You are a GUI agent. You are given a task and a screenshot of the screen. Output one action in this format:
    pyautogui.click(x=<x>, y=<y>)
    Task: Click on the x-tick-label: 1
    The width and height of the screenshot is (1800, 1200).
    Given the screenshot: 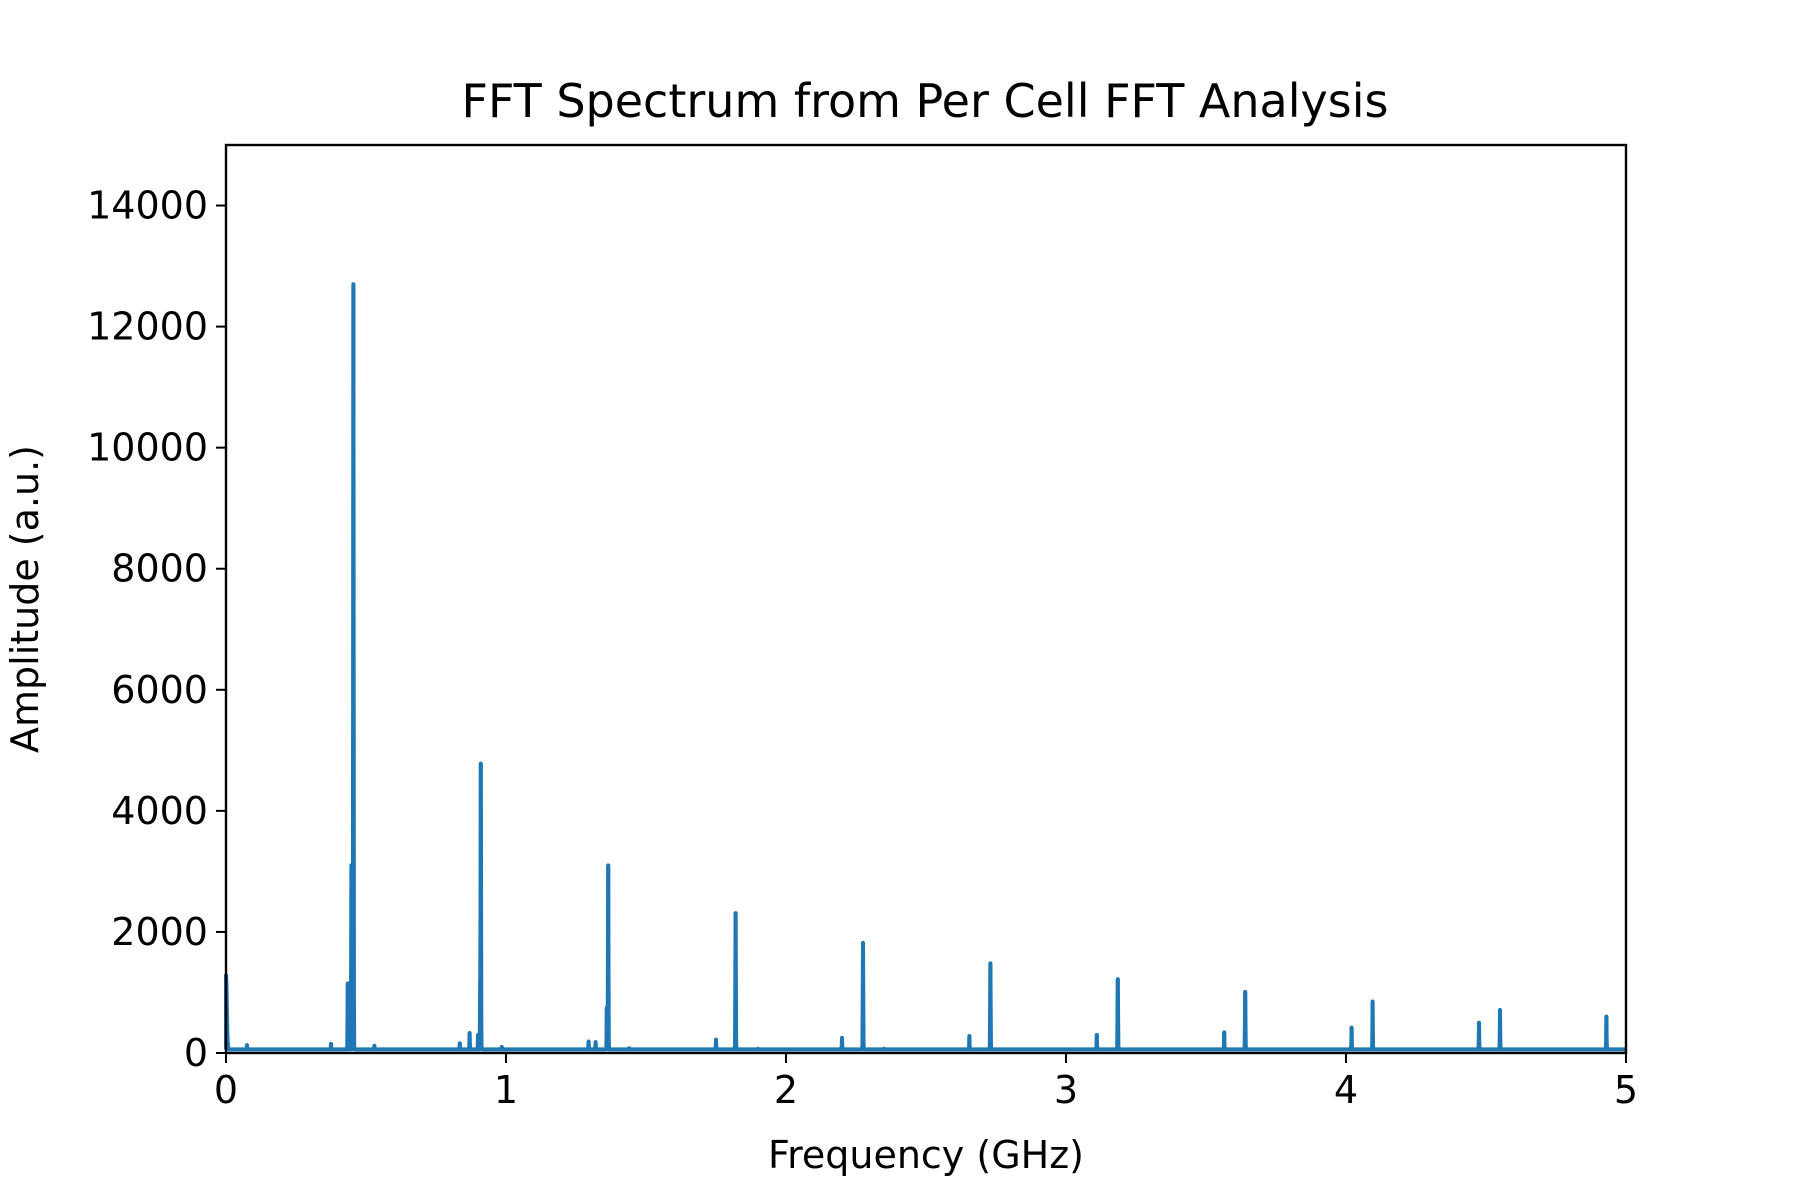 What is the action you would take?
    pyautogui.click(x=506, y=1090)
    